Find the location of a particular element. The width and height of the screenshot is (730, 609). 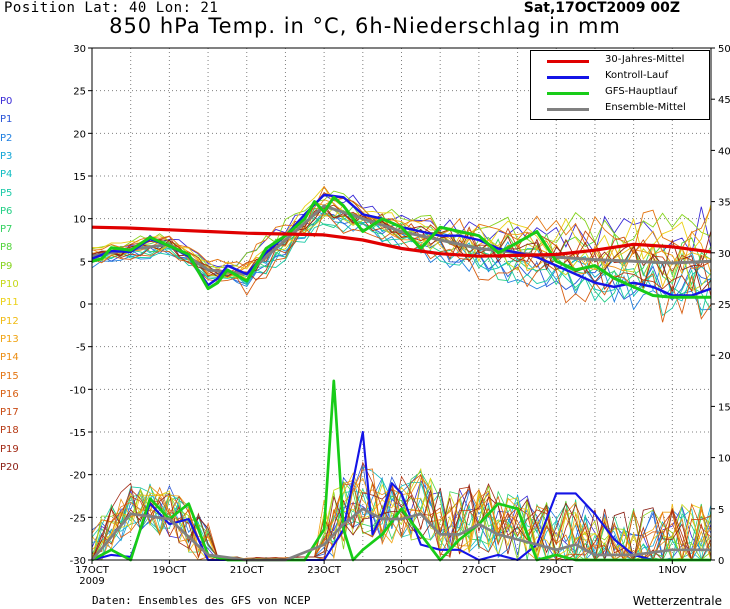

brand-label: Wetterzentrale is located at coordinates (677, 601).